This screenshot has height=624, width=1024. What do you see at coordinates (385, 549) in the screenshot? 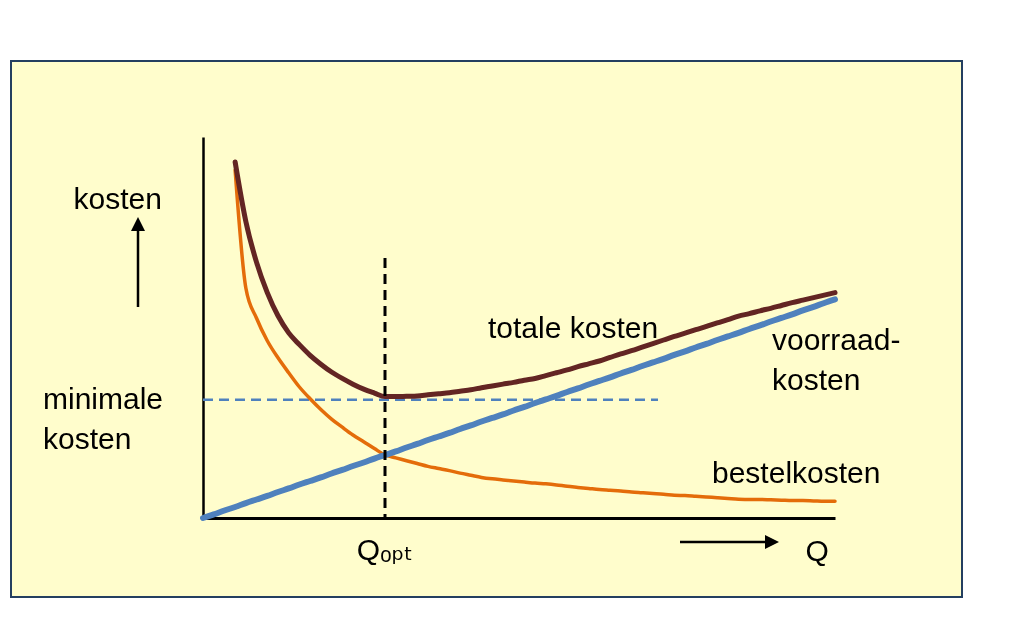
I see `text: Qₒₚₜ` at bounding box center [385, 549].